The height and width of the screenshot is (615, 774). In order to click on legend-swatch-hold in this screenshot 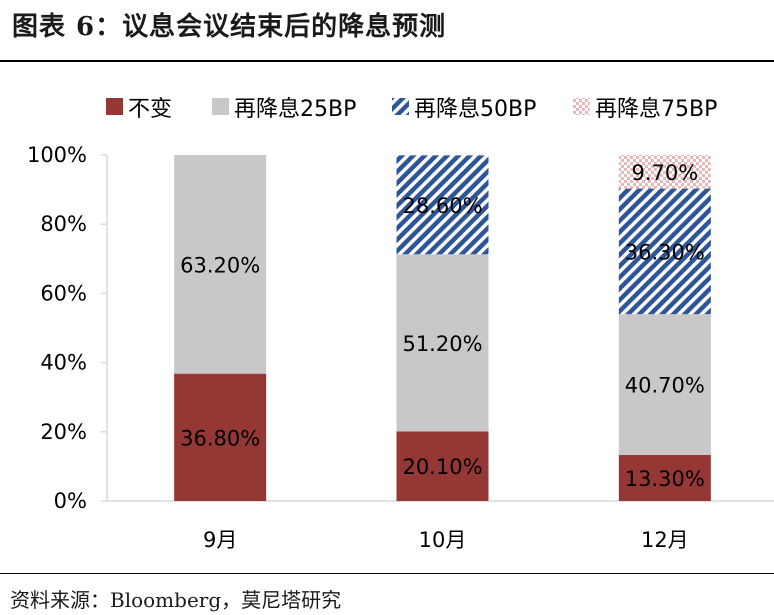, I will do `click(114, 106)`.